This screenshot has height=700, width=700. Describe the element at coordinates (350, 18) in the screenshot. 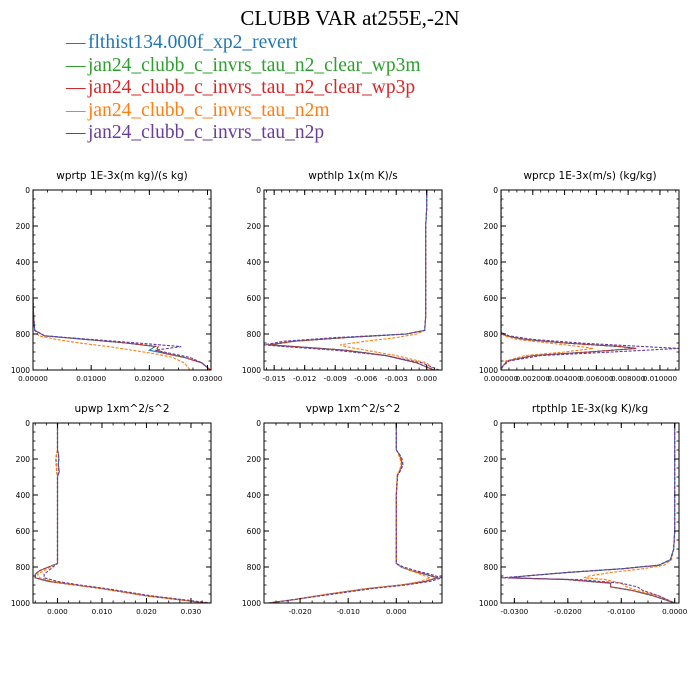

I see `figure-title: CLUBB VAR at255E,-2N` at that location.